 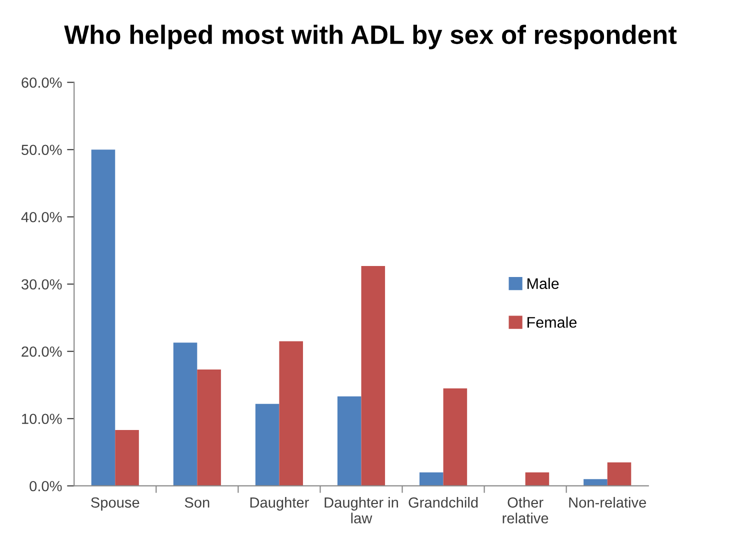 What do you see at coordinates (197, 502) in the screenshot?
I see `x-tick-label: Son` at bounding box center [197, 502].